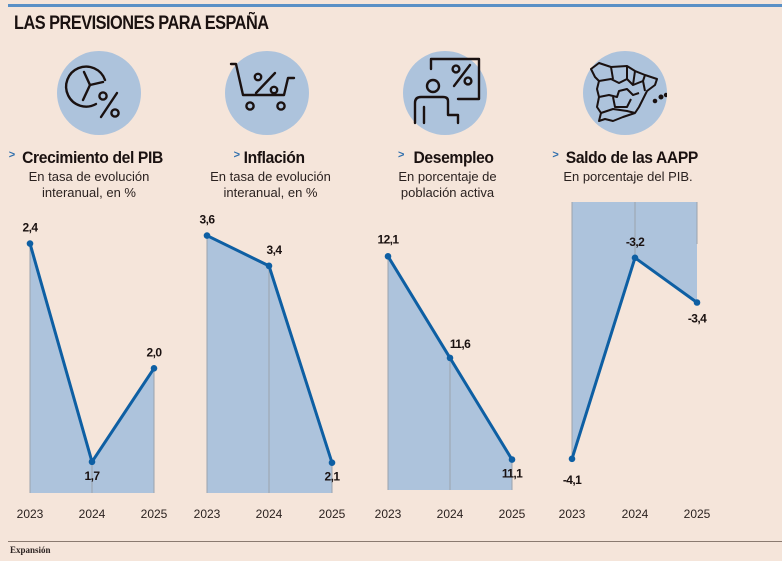 The image size is (782, 561). I want to click on source-credit: Expansión, so click(30, 550).